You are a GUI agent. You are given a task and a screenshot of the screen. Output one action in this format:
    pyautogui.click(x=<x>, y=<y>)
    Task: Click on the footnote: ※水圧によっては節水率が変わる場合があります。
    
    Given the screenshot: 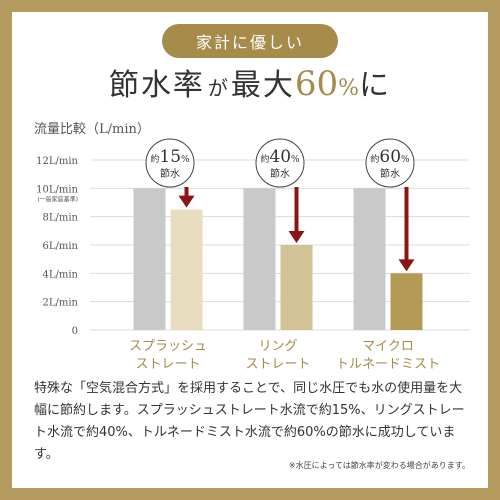 What is the action you would take?
    pyautogui.click(x=379, y=465)
    